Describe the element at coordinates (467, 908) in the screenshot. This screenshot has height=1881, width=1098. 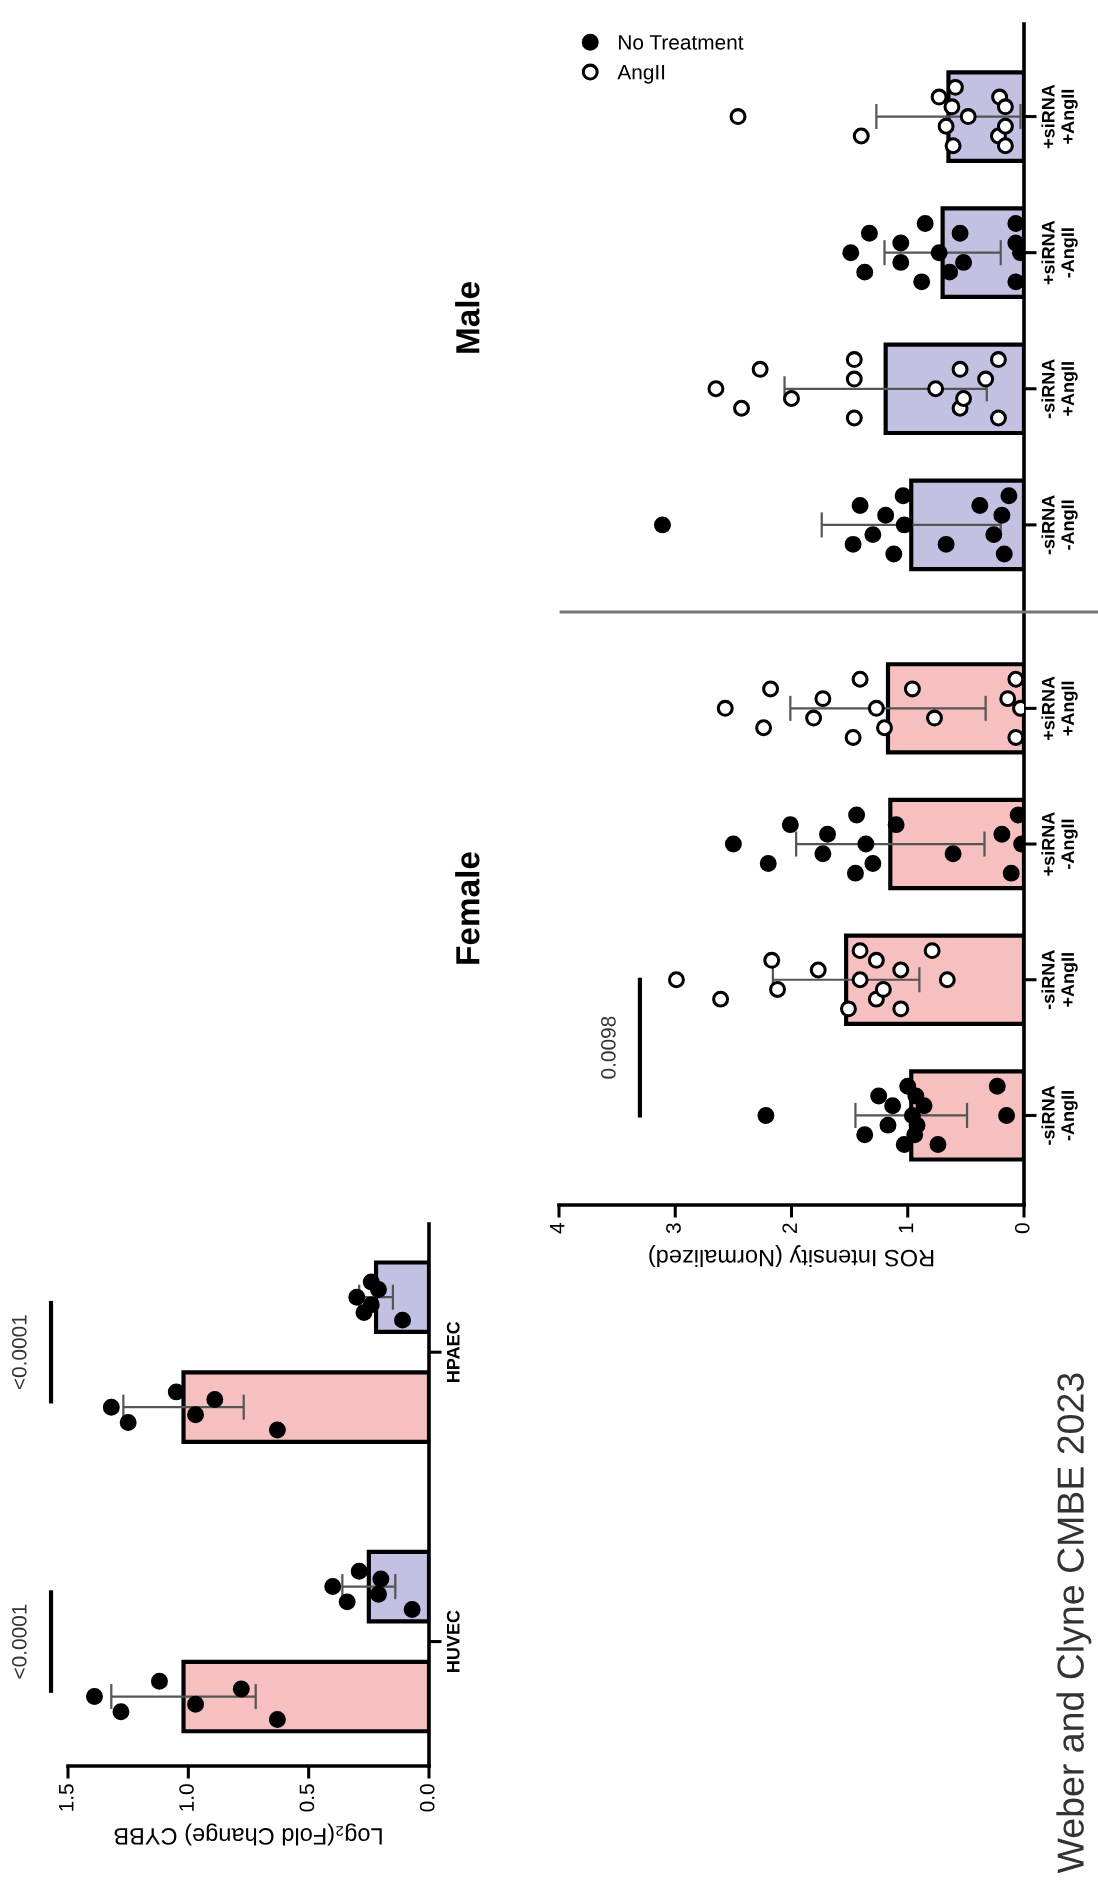
I see `text: Female` at that location.